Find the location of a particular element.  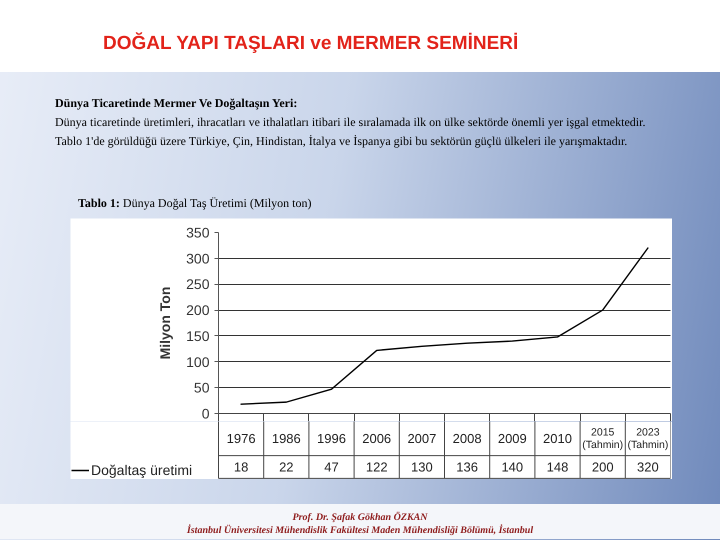

chart-subtitle: Tablo 1: Dünya Doğal Taş Üretimi (Milyon ton) is located at coordinates (194, 203).